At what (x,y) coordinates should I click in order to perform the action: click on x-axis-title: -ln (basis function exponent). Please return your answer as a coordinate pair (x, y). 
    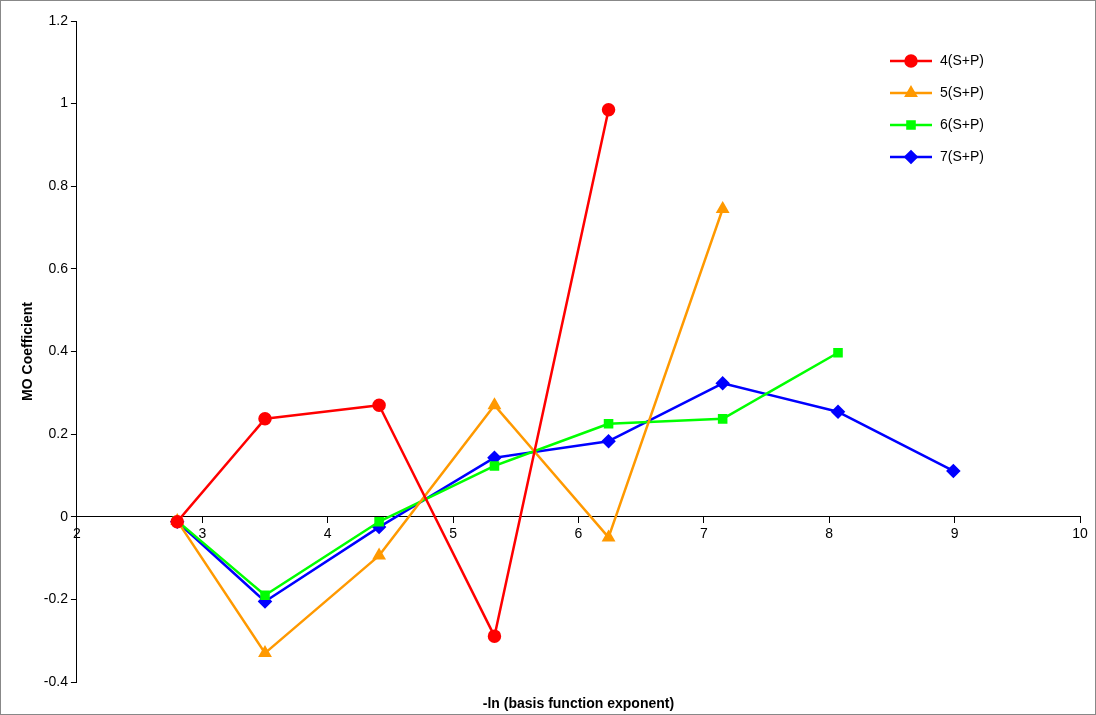
    Looking at the image, I should click on (578, 703).